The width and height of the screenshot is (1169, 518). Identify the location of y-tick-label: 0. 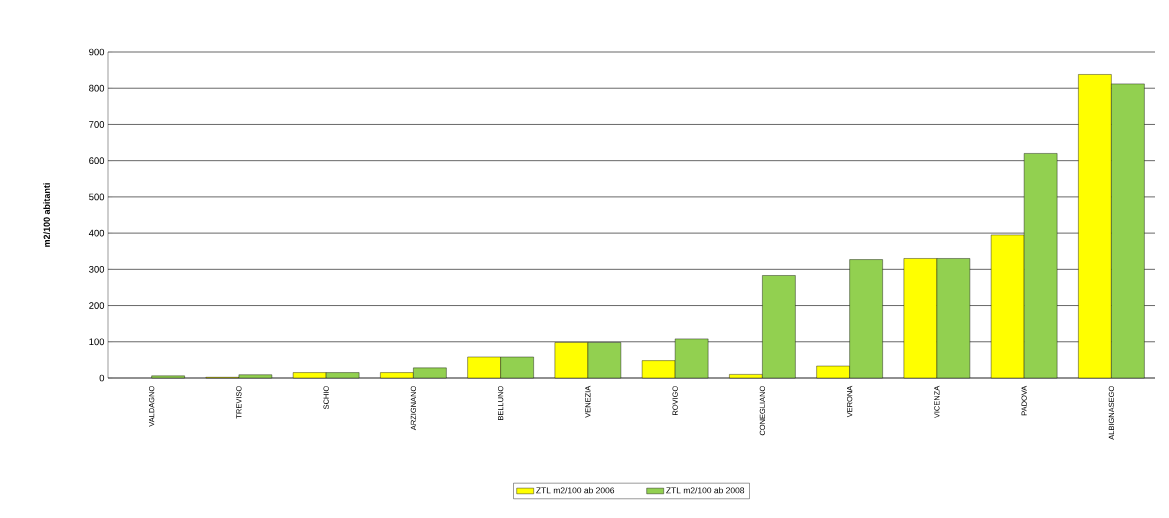
(102, 378).